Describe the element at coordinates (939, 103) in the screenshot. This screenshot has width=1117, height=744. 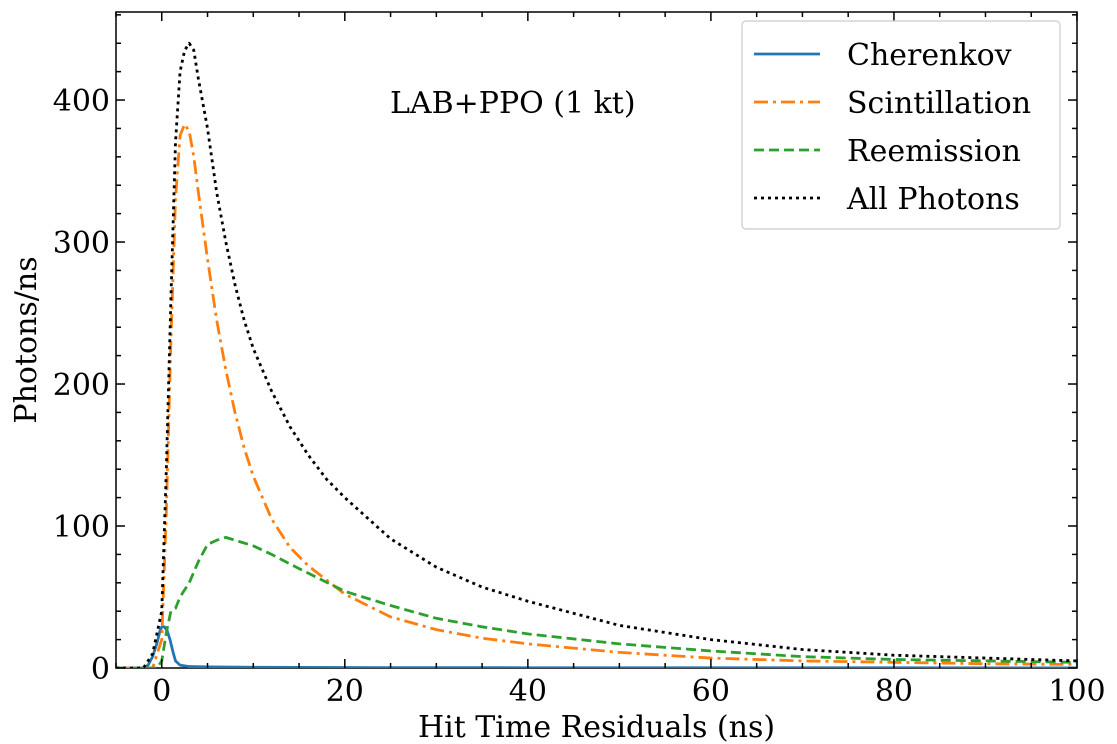
I see `legend-label: Scintillation` at that location.